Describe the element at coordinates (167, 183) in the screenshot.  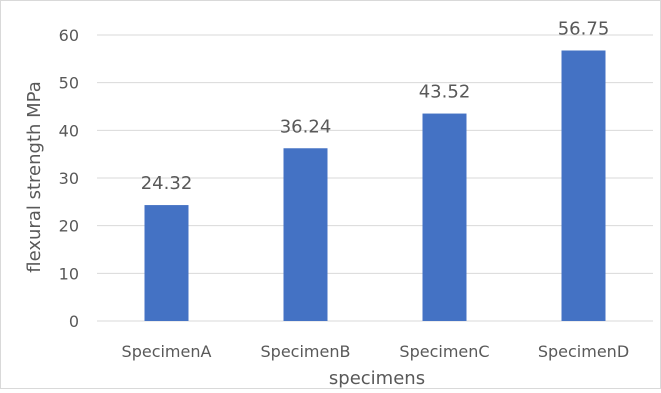
I see `data-label: 24.32` at that location.